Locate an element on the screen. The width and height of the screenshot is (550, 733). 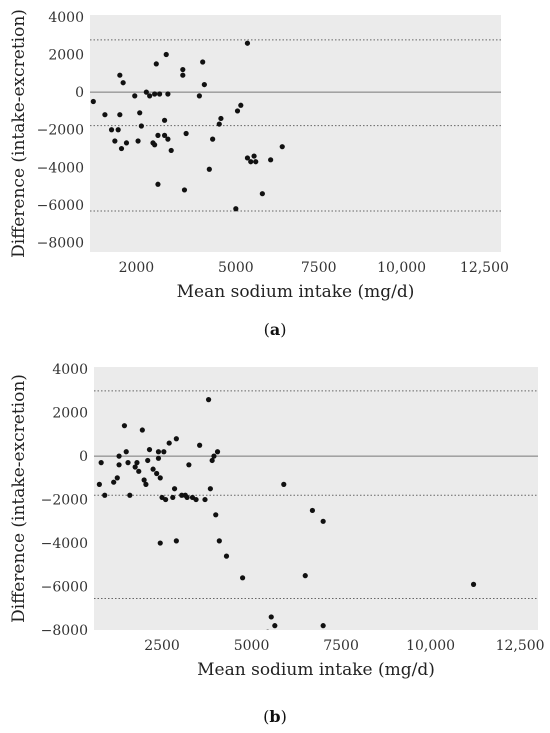
y-axis-title-b: Difference (intake-excretion) is located at coordinates (19, 498).